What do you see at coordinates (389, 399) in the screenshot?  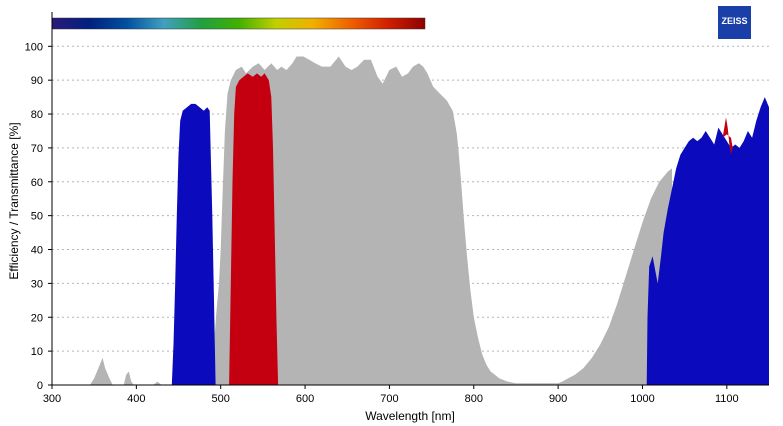 I see `x-tick-label: 700` at bounding box center [389, 399].